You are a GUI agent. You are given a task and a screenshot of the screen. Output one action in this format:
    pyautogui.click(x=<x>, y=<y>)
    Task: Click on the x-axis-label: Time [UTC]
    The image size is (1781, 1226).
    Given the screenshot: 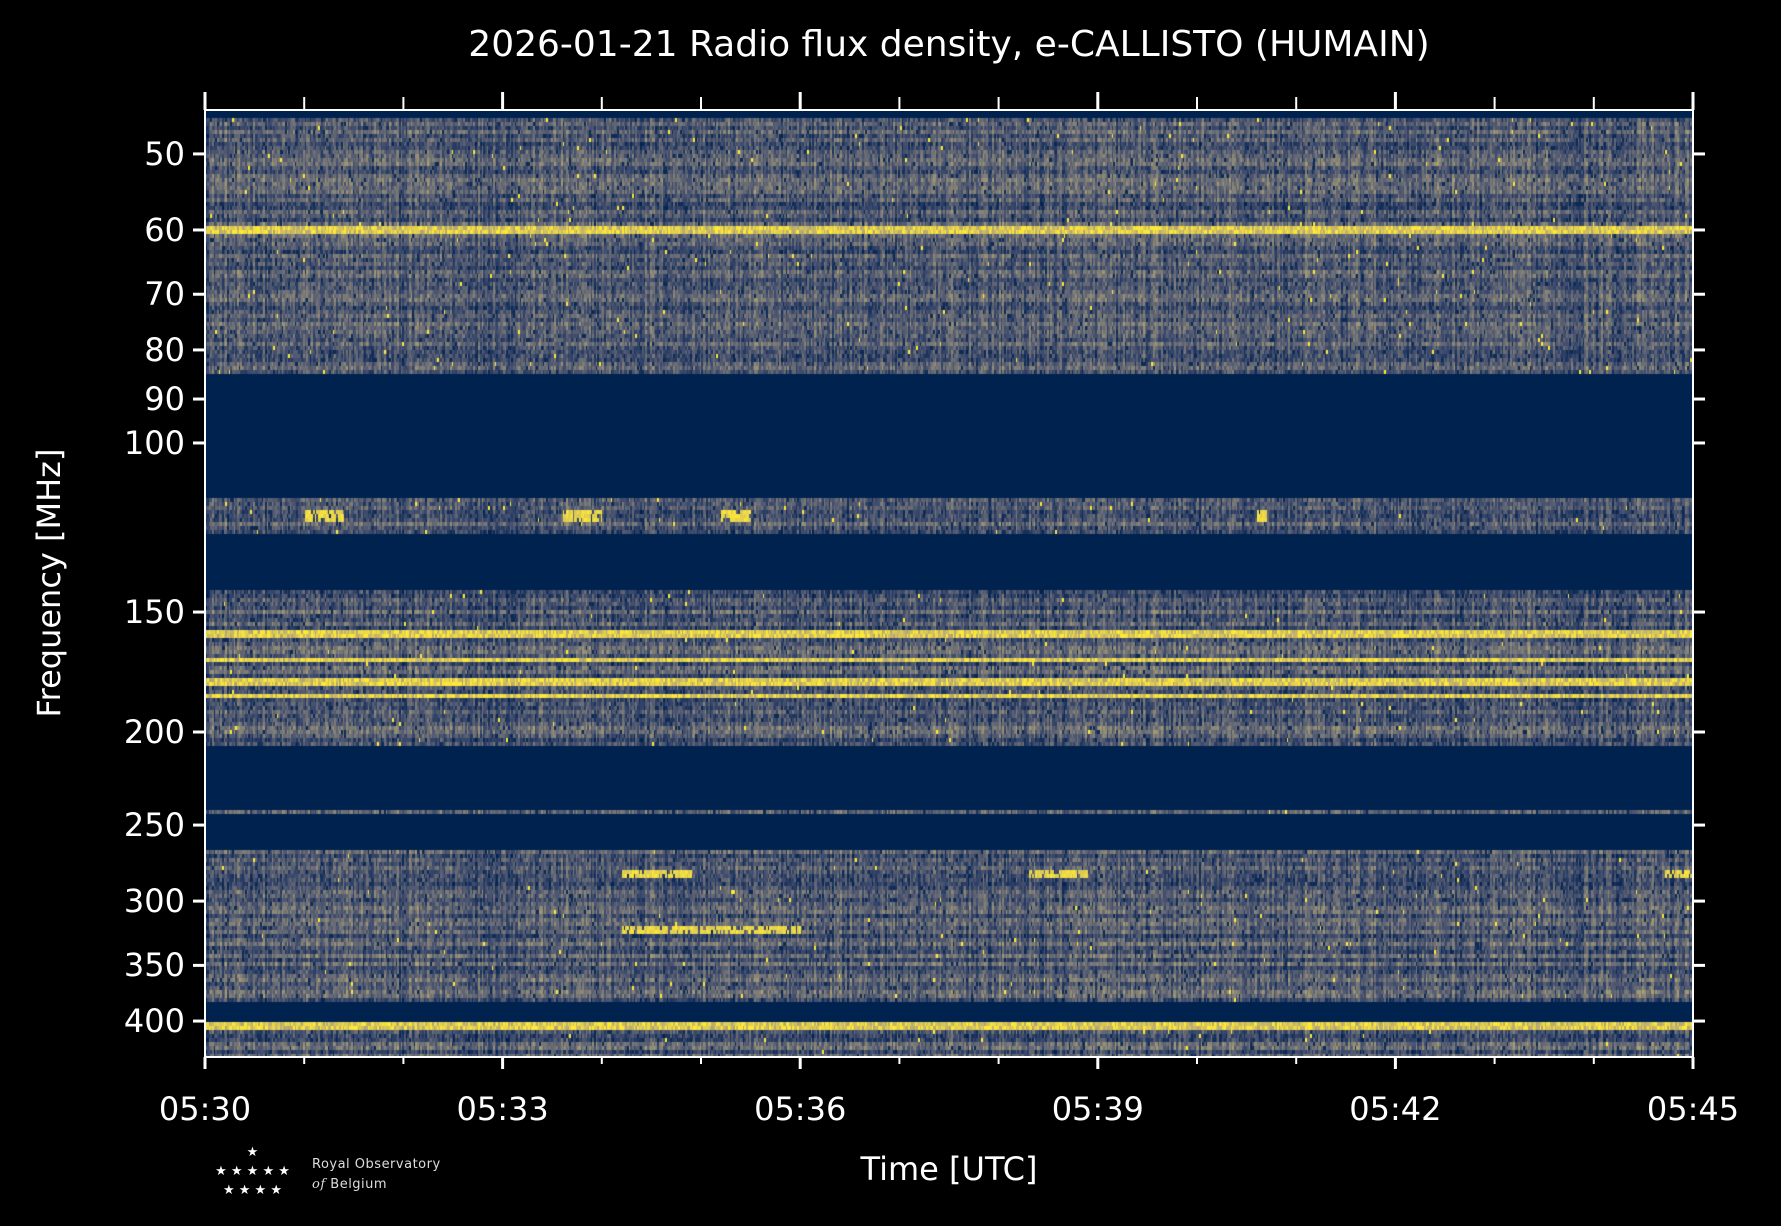 What is the action you would take?
    pyautogui.click(x=949, y=1169)
    